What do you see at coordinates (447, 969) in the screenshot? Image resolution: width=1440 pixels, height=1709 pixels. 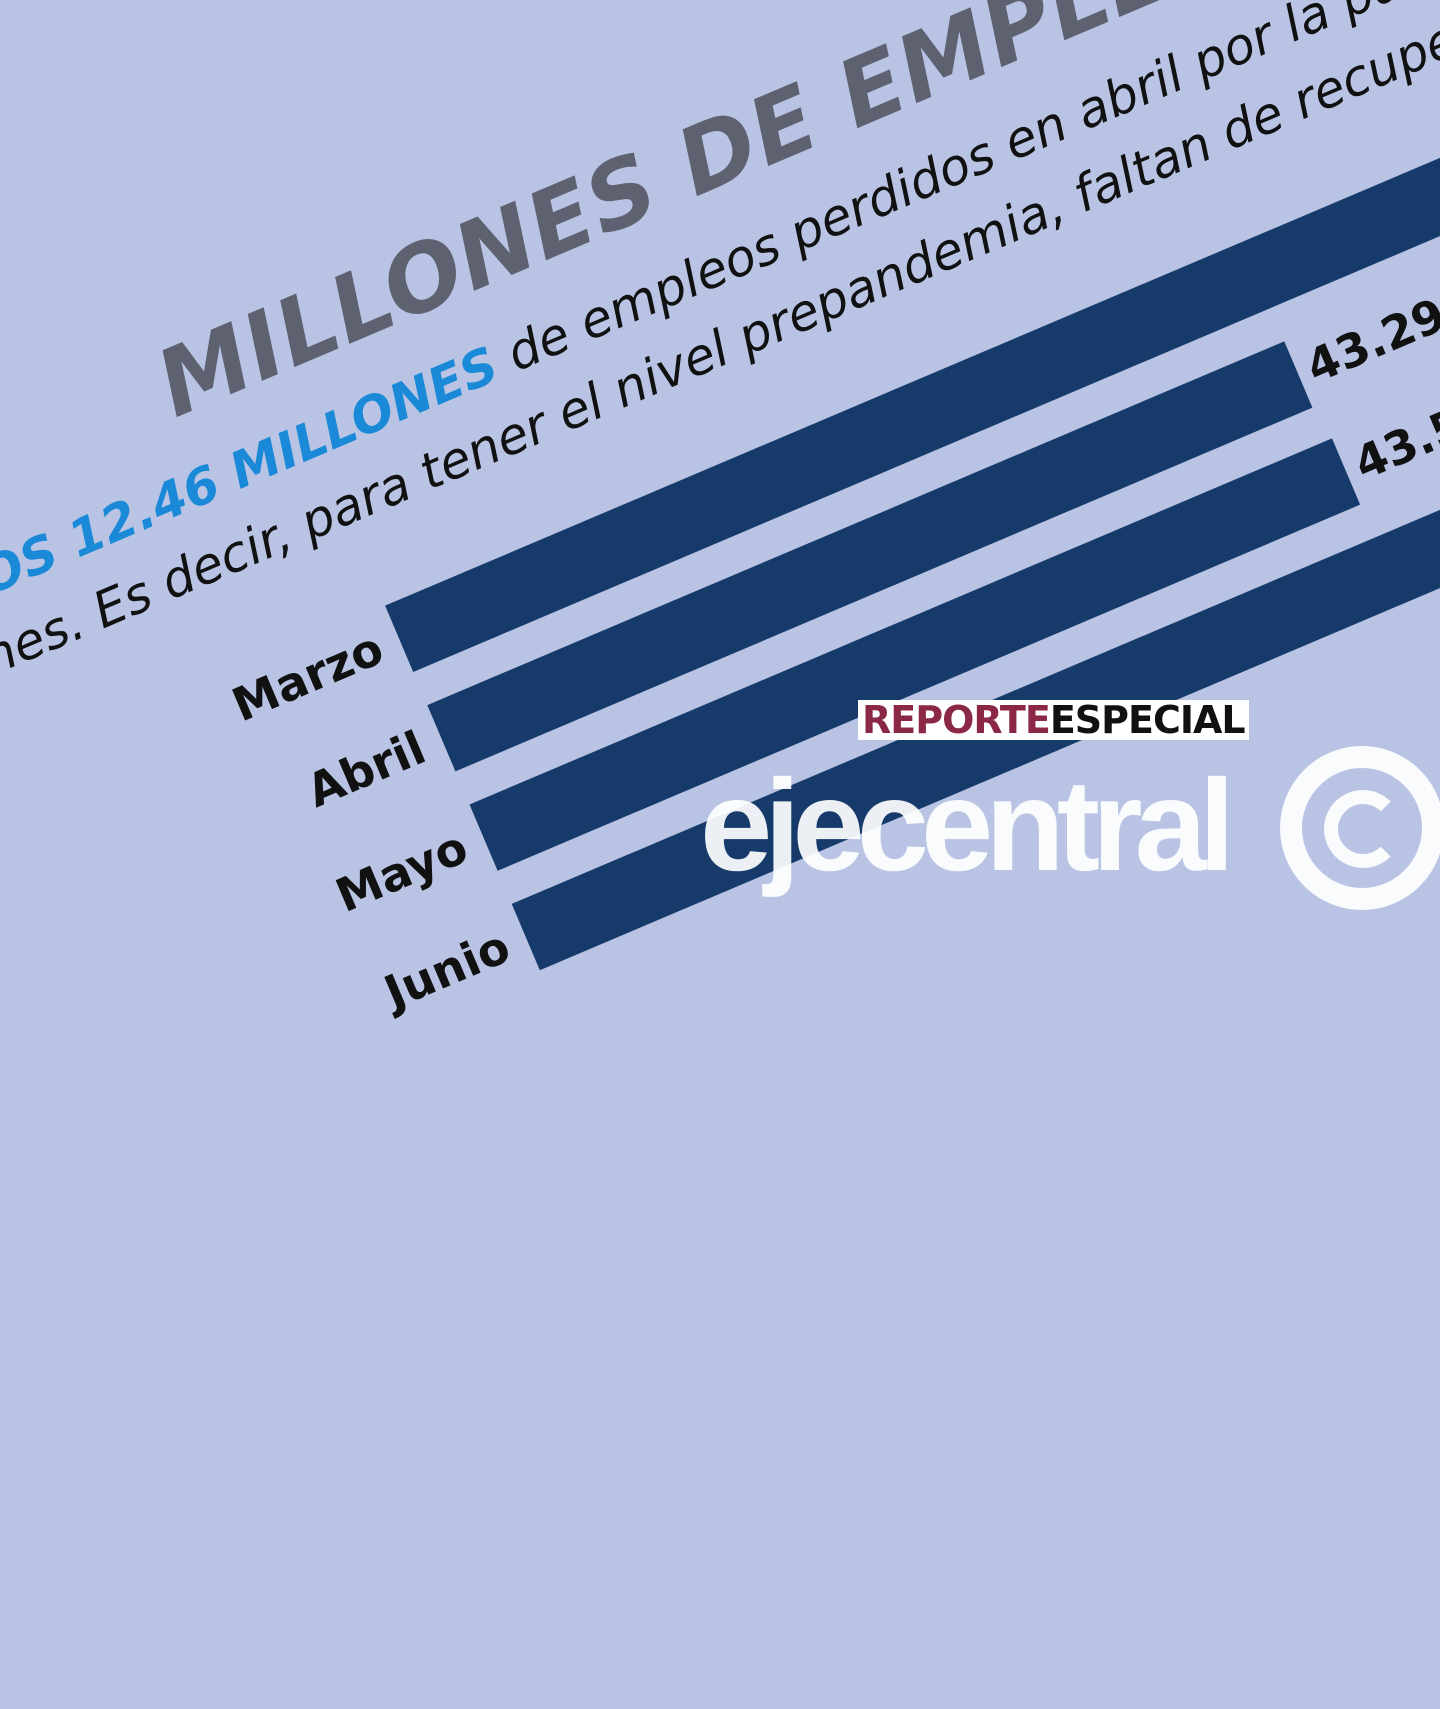 I see `category-label: Junio` at bounding box center [447, 969].